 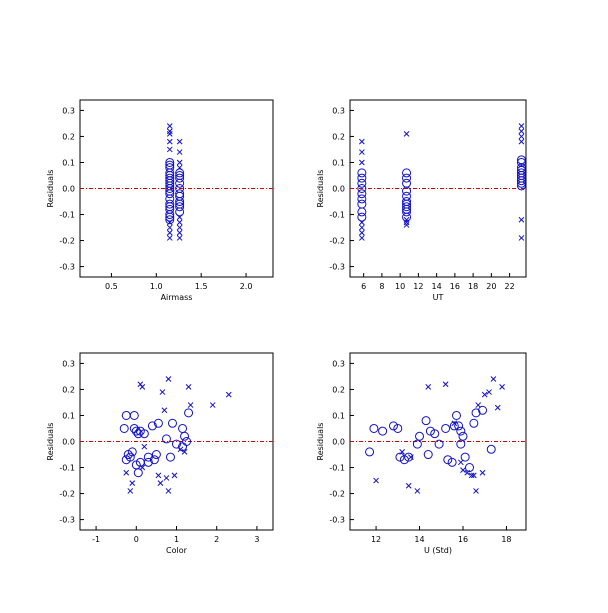 I want to click on x-tick-label: 16, so click(x=455, y=286).